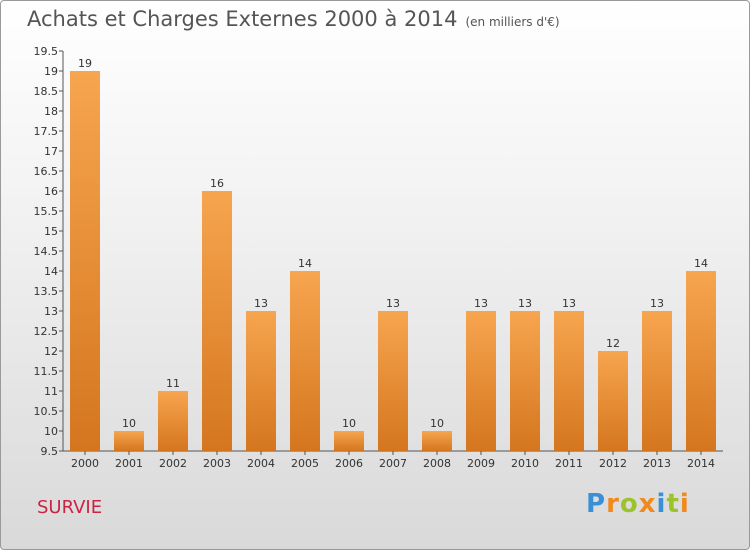 This screenshot has height=551, width=750. Describe the element at coordinates (437, 463) in the screenshot. I see `x-tick-label: 2008` at that location.